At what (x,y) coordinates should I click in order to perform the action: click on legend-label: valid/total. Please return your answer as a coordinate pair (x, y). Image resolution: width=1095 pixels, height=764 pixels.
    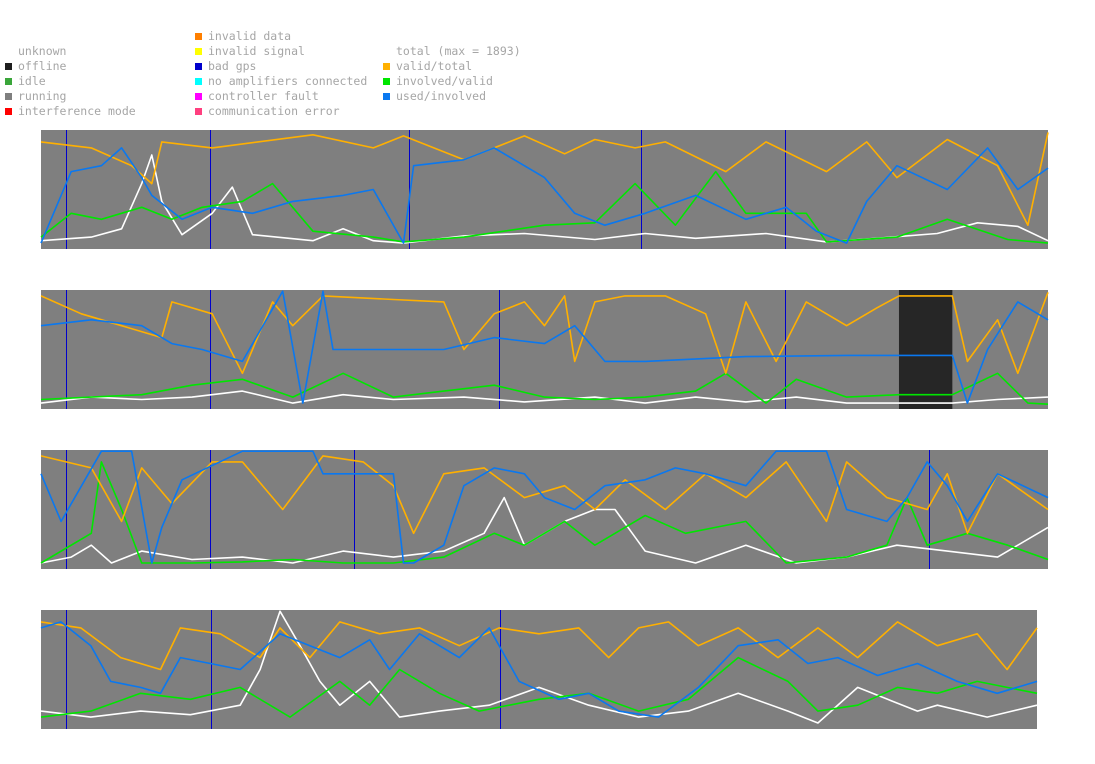
    Looking at the image, I should click on (434, 66).